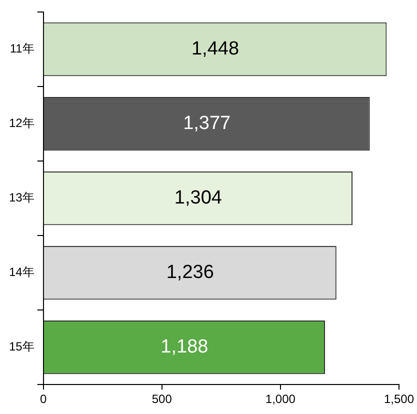 This screenshot has width=417, height=414. Describe the element at coordinates (399, 399) in the screenshot. I see `x-tick-label: 1,500` at that location.